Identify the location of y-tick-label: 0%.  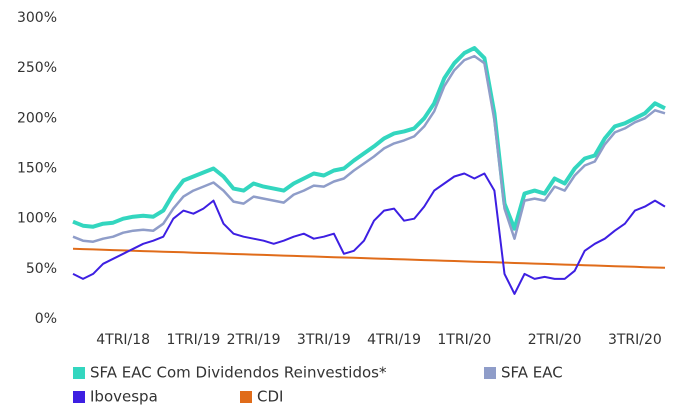
(46, 319).